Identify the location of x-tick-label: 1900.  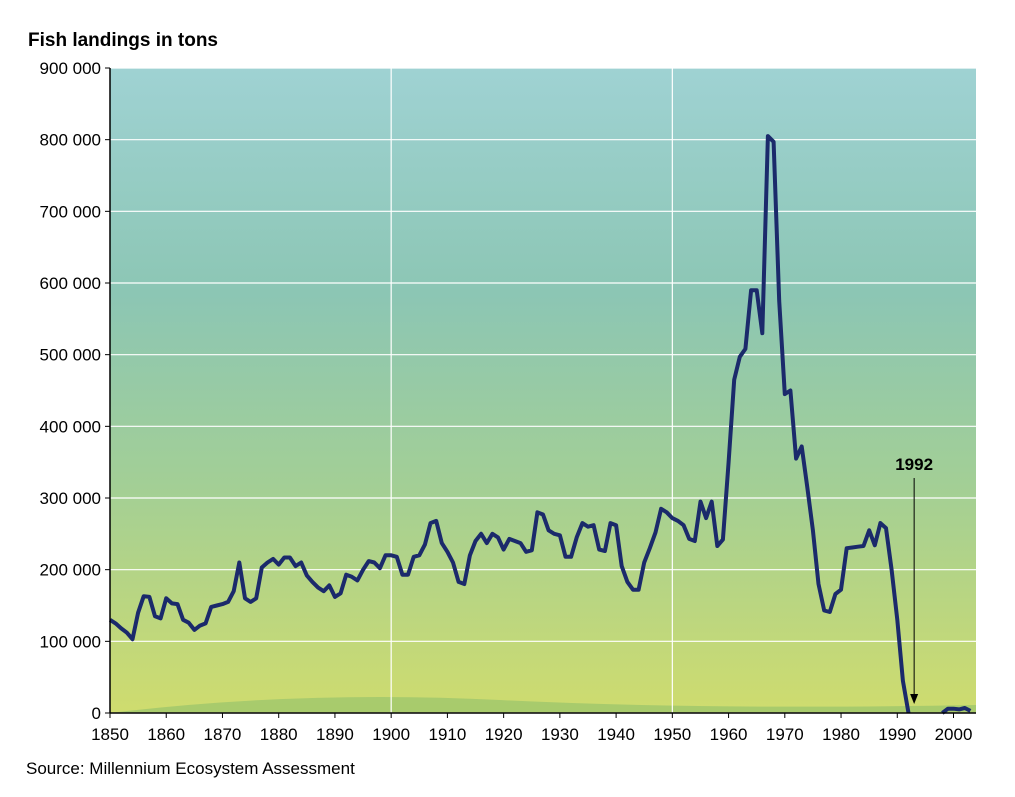
(391, 734).